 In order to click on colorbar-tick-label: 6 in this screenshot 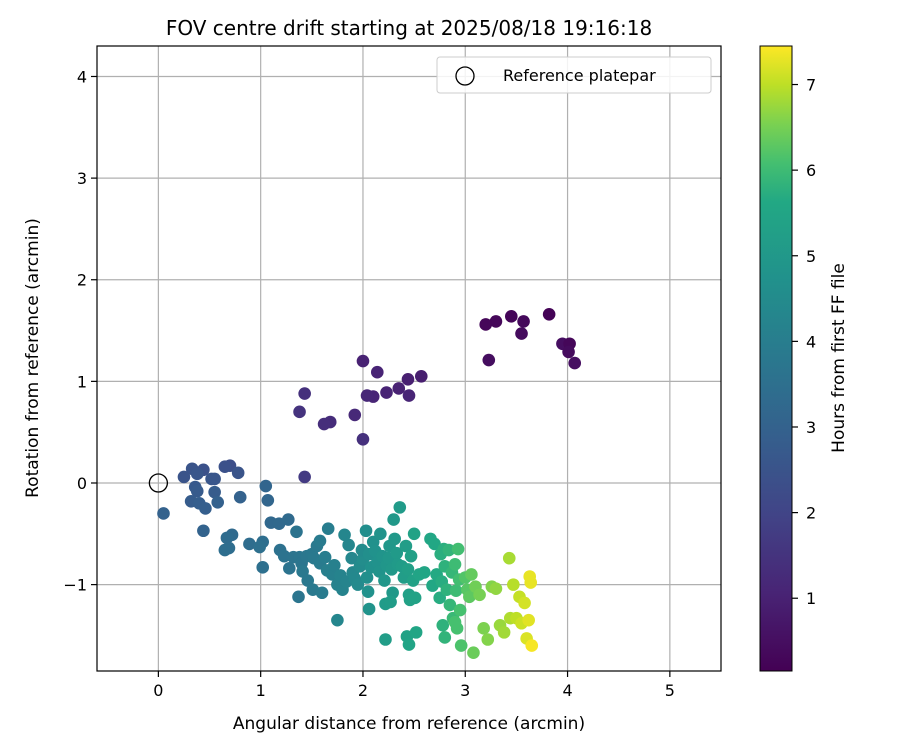, I will do `click(811, 170)`.